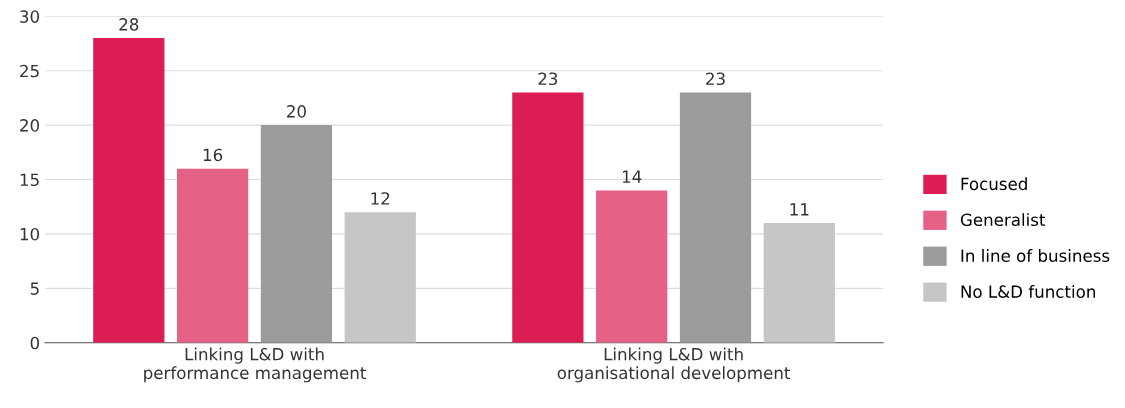  I want to click on data-label: 28, so click(129, 24).